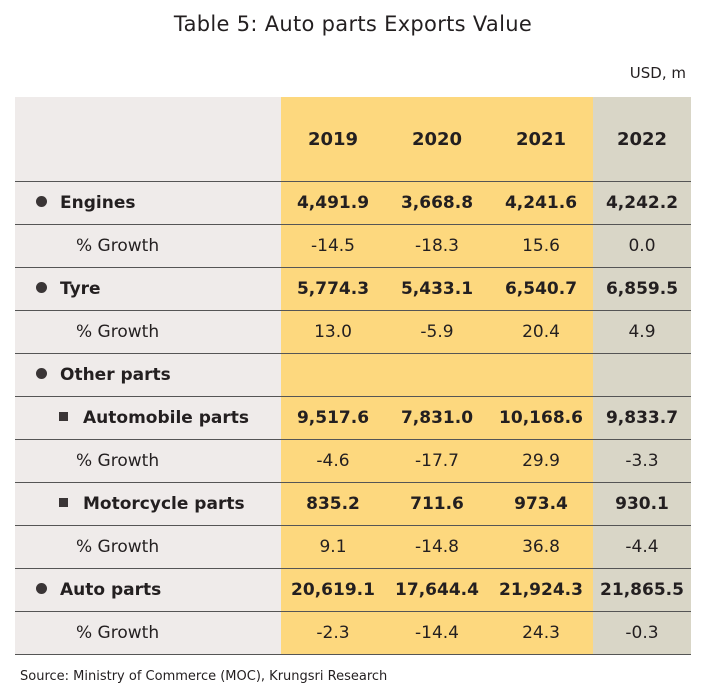 Image resolution: width=706 pixels, height=699 pixels. What do you see at coordinates (333, 289) in the screenshot?
I see `value-cell: 5,774.3` at bounding box center [333, 289].